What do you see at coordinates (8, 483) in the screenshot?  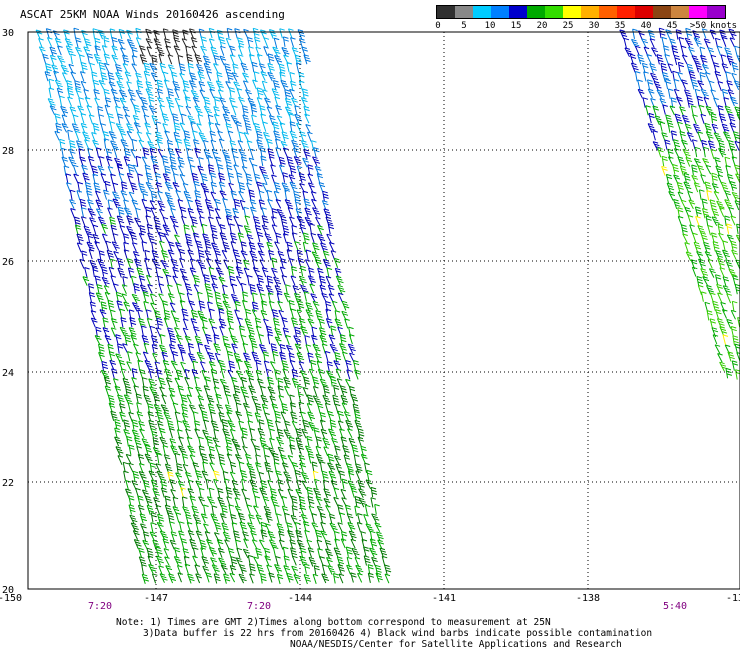 I see `latitude-label: 22` at bounding box center [8, 483].